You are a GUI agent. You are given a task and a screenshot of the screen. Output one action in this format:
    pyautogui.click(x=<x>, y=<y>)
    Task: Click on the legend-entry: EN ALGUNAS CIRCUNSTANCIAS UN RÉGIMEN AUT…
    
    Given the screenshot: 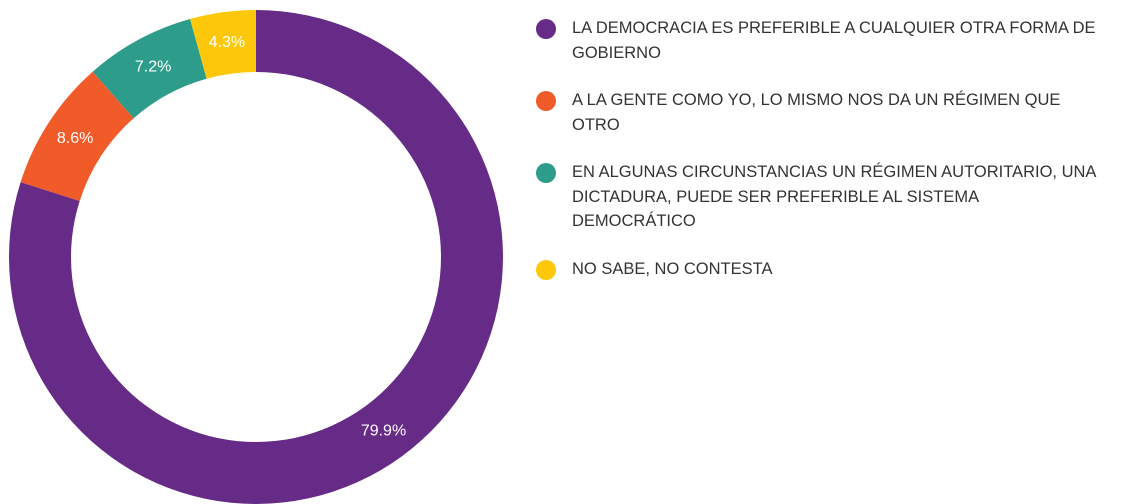 What is the action you would take?
    pyautogui.click(x=816, y=197)
    